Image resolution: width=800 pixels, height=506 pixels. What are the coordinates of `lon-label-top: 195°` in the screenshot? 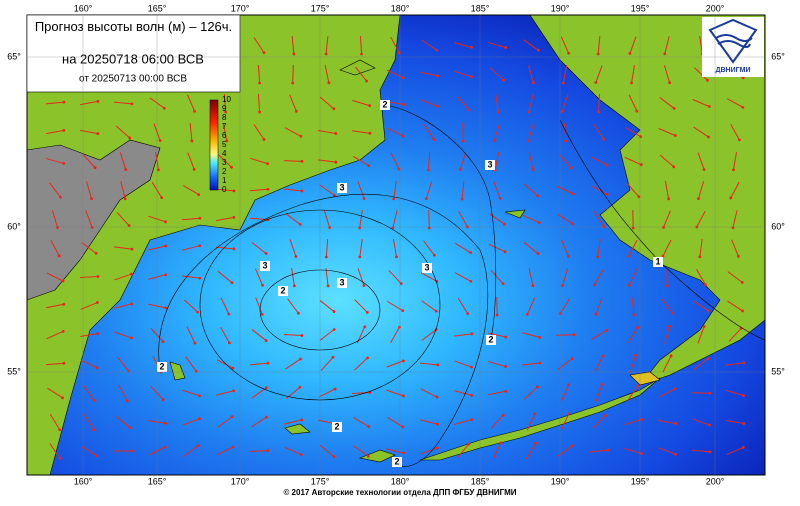 It's located at (640, 8).